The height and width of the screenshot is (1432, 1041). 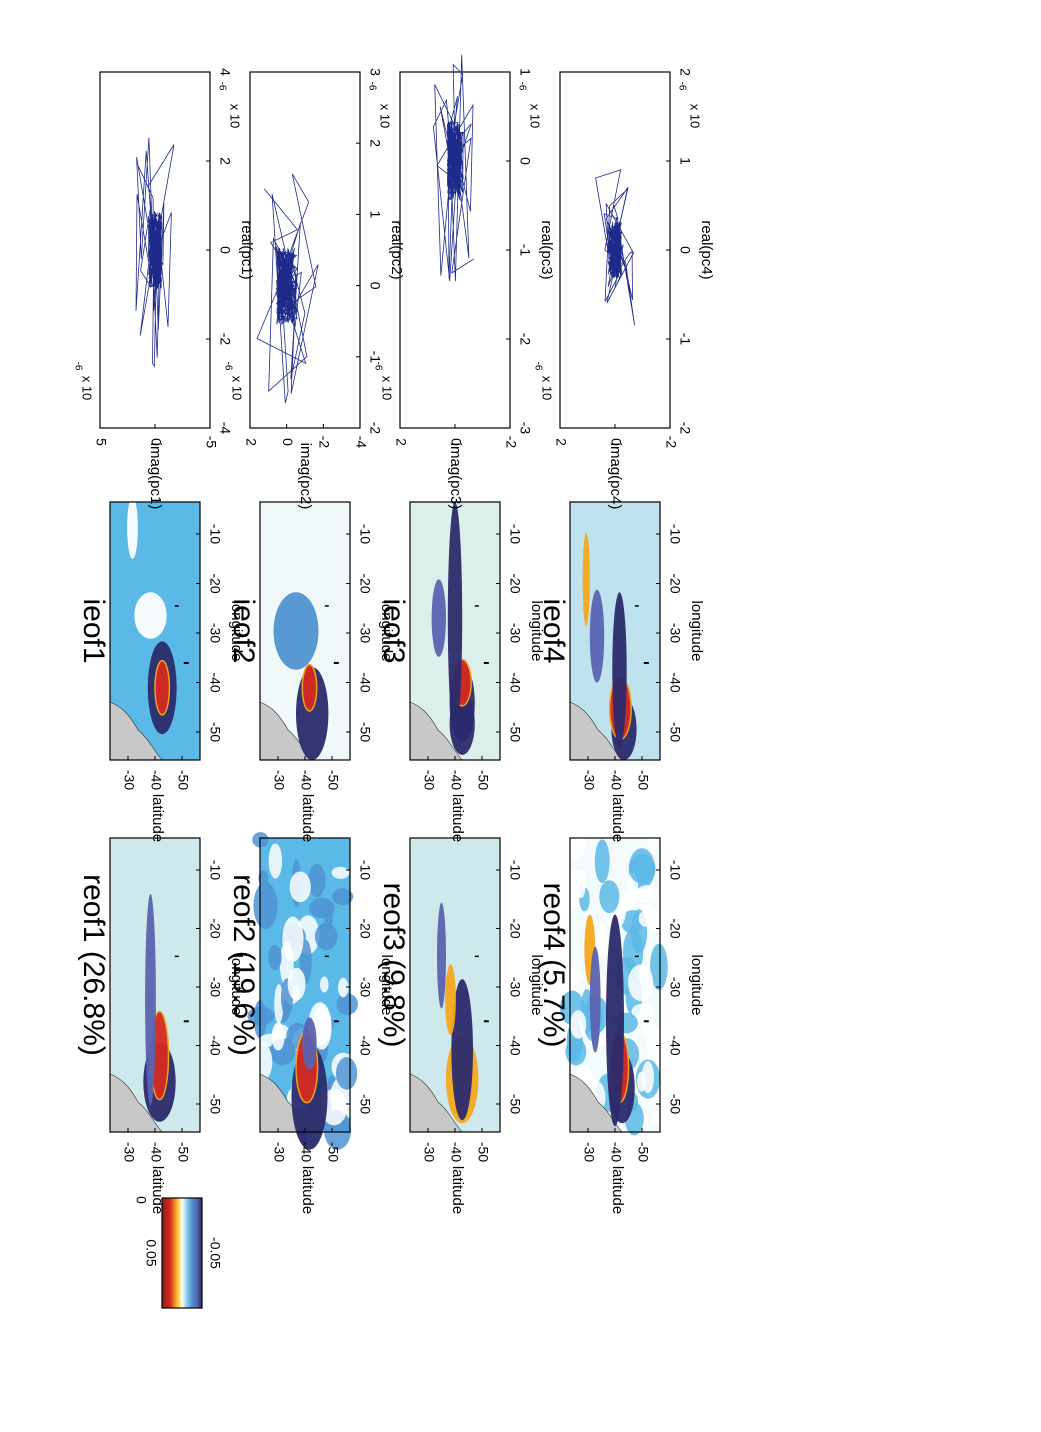 What do you see at coordinates (211, 442) in the screenshot?
I see `pc-imag-tick-label: -5` at bounding box center [211, 442].